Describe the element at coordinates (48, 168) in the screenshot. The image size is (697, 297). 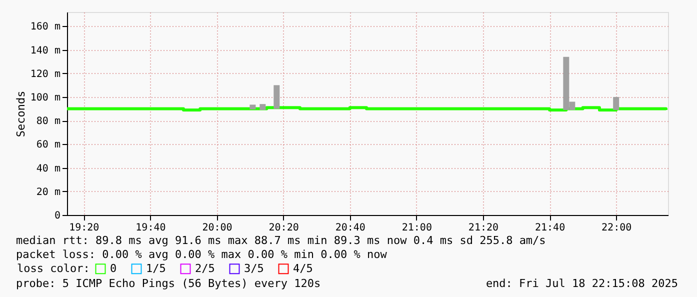
I see `y-tick-label: 40 m` at that location.